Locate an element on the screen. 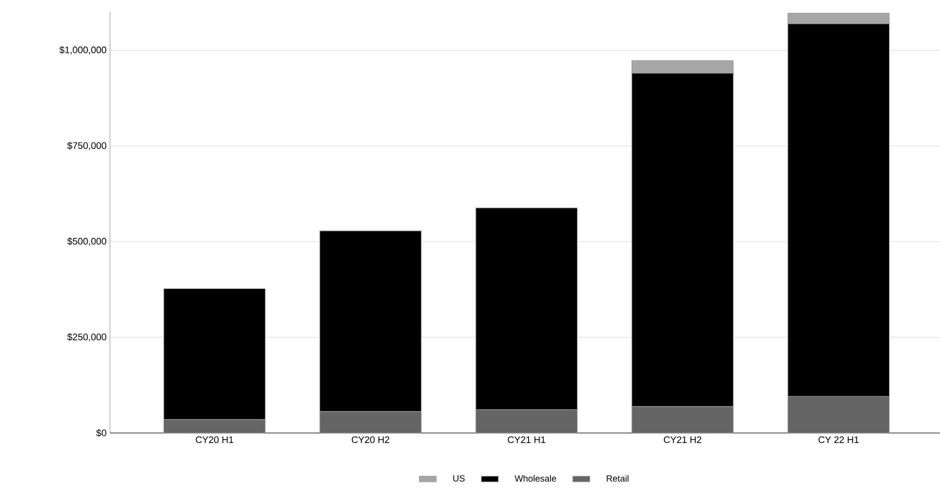 This screenshot has width=940, height=500. x-tick-label: CY20 H1 is located at coordinates (215, 440).